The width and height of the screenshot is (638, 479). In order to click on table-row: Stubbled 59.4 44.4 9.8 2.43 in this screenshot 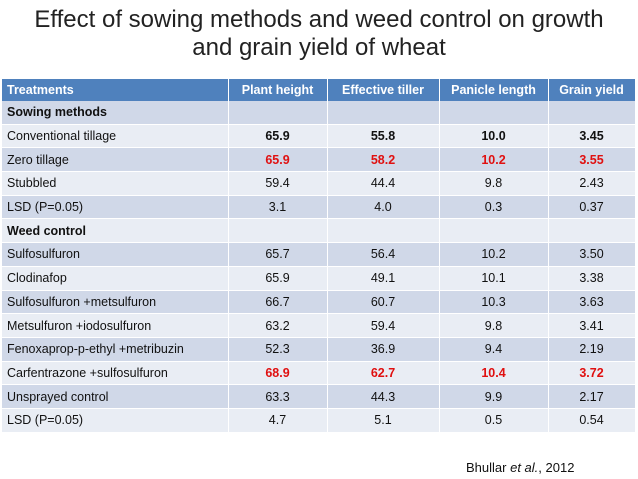, I will do `click(319, 183)`.